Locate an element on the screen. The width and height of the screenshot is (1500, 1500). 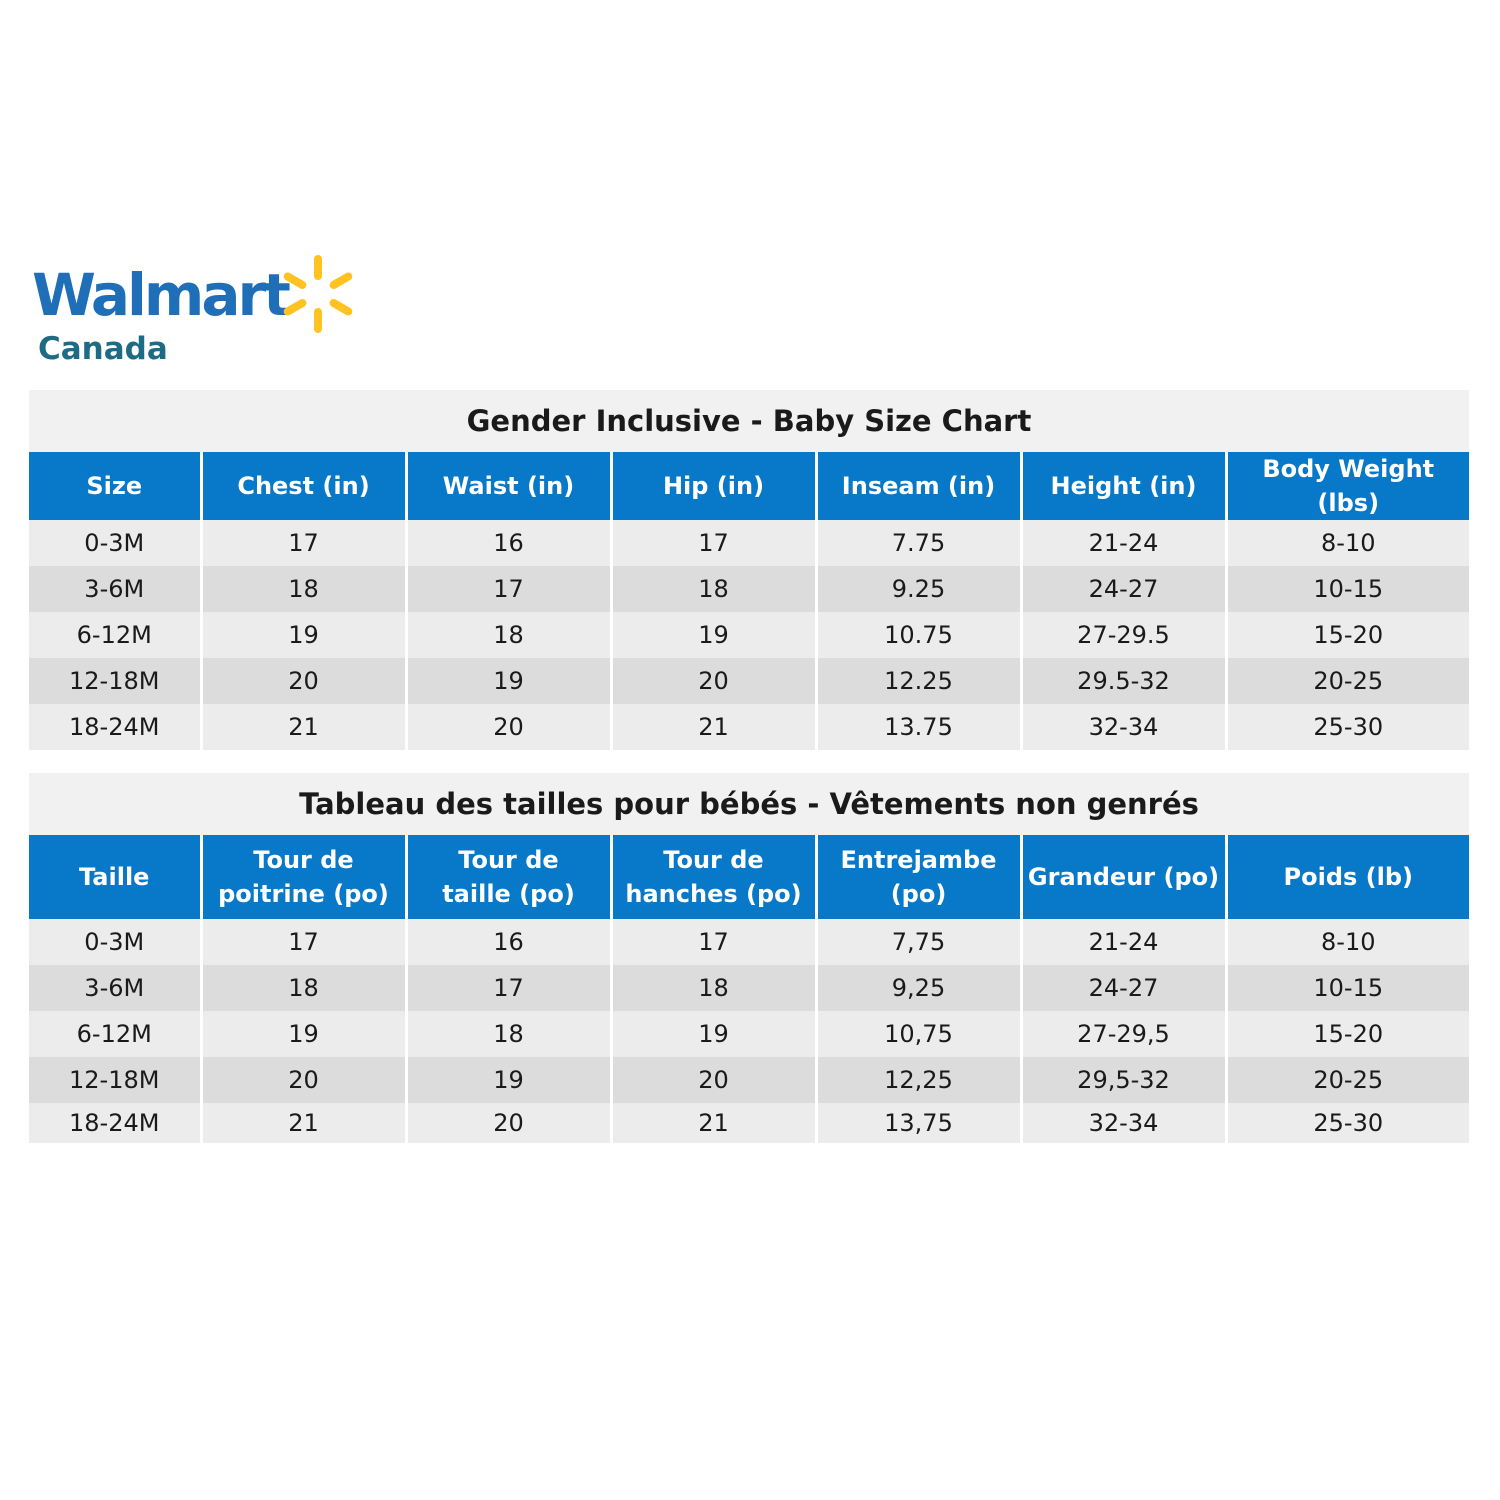
column-header: Poids (lb) is located at coordinates (1346, 877).